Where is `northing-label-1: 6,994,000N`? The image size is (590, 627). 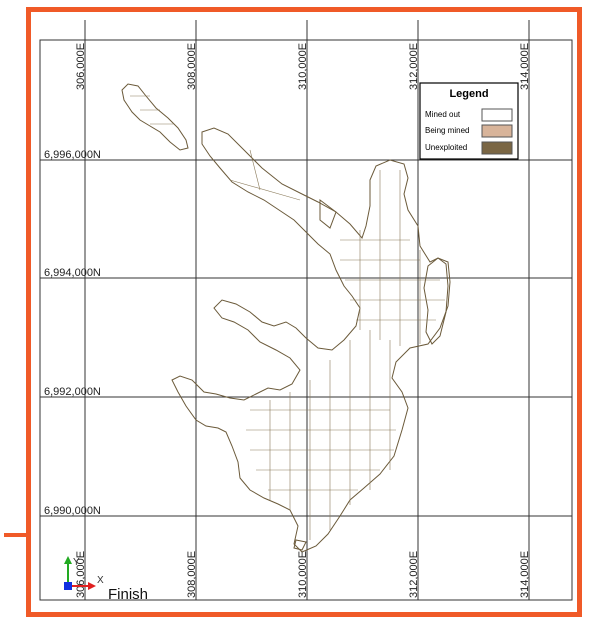 northing-label-1: 6,994,000N is located at coordinates (72, 273).